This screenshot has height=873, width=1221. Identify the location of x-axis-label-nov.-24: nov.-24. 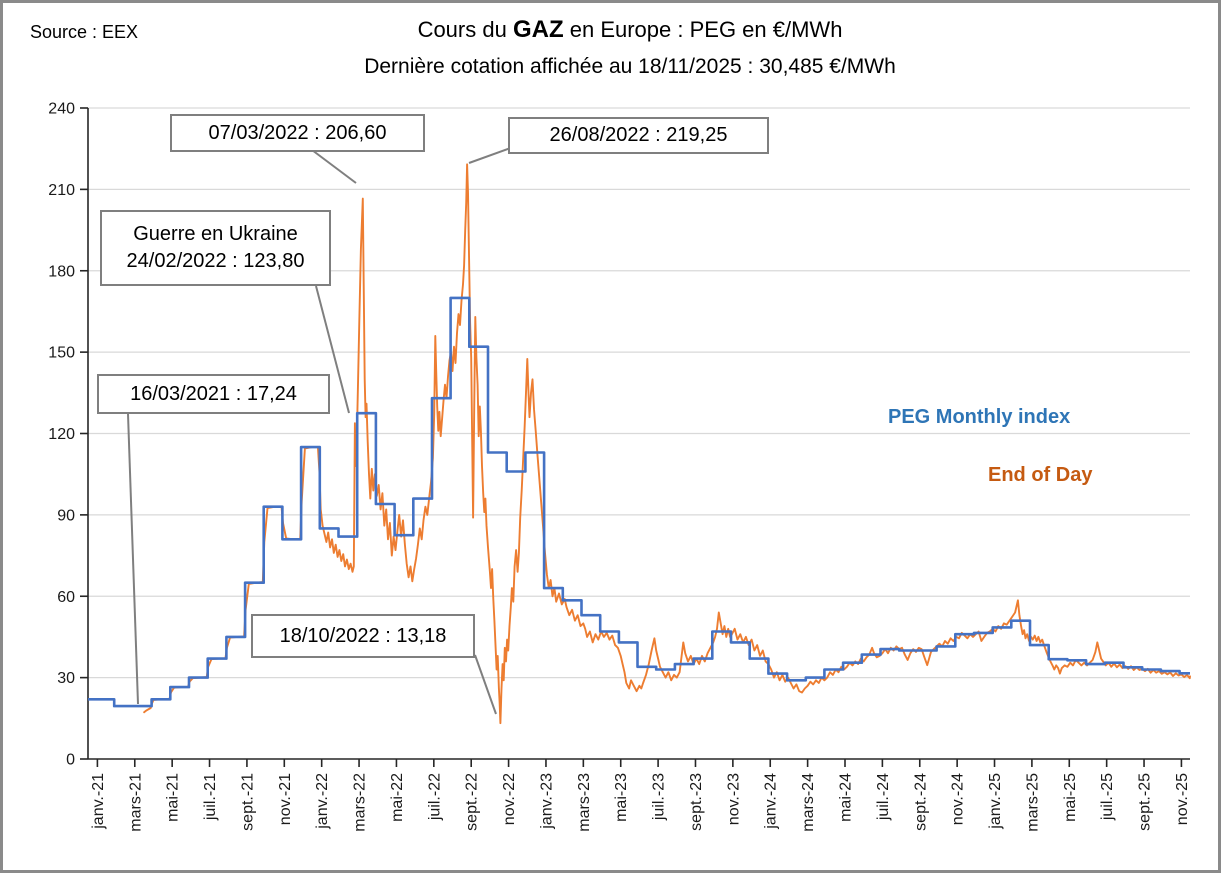
(958, 799).